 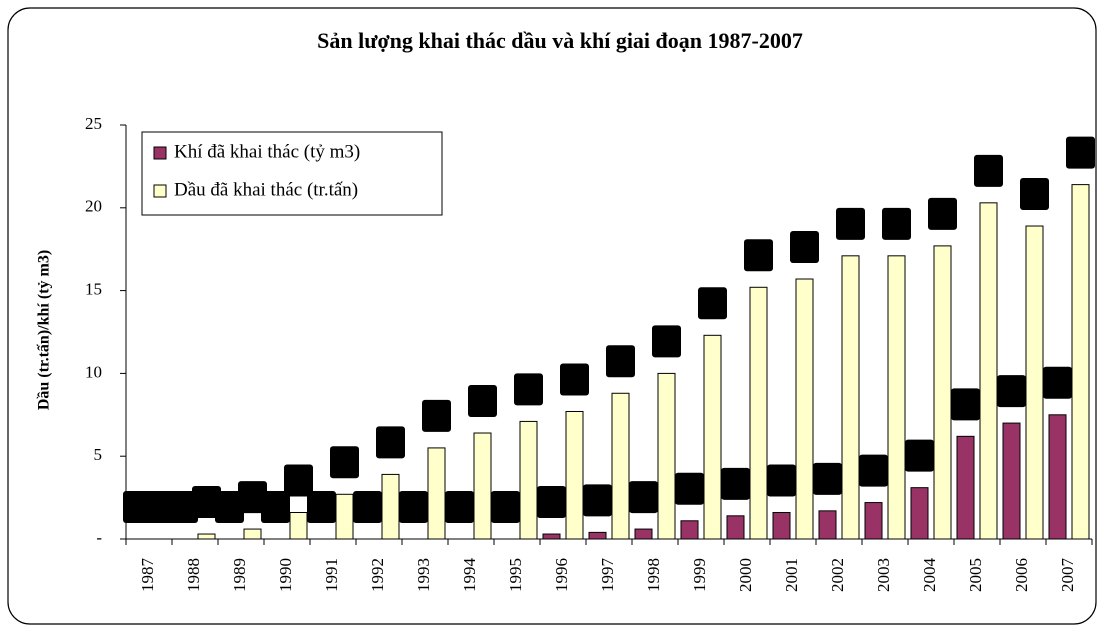 I want to click on y-tick-label: -, so click(x=99, y=537).